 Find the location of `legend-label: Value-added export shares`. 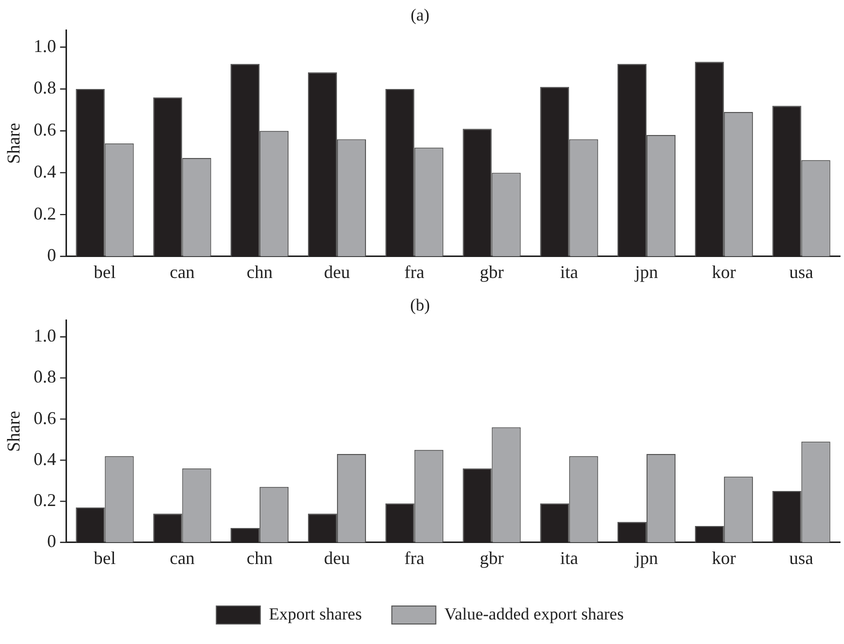

legend-label: Value-added export shares is located at coordinates (534, 614).